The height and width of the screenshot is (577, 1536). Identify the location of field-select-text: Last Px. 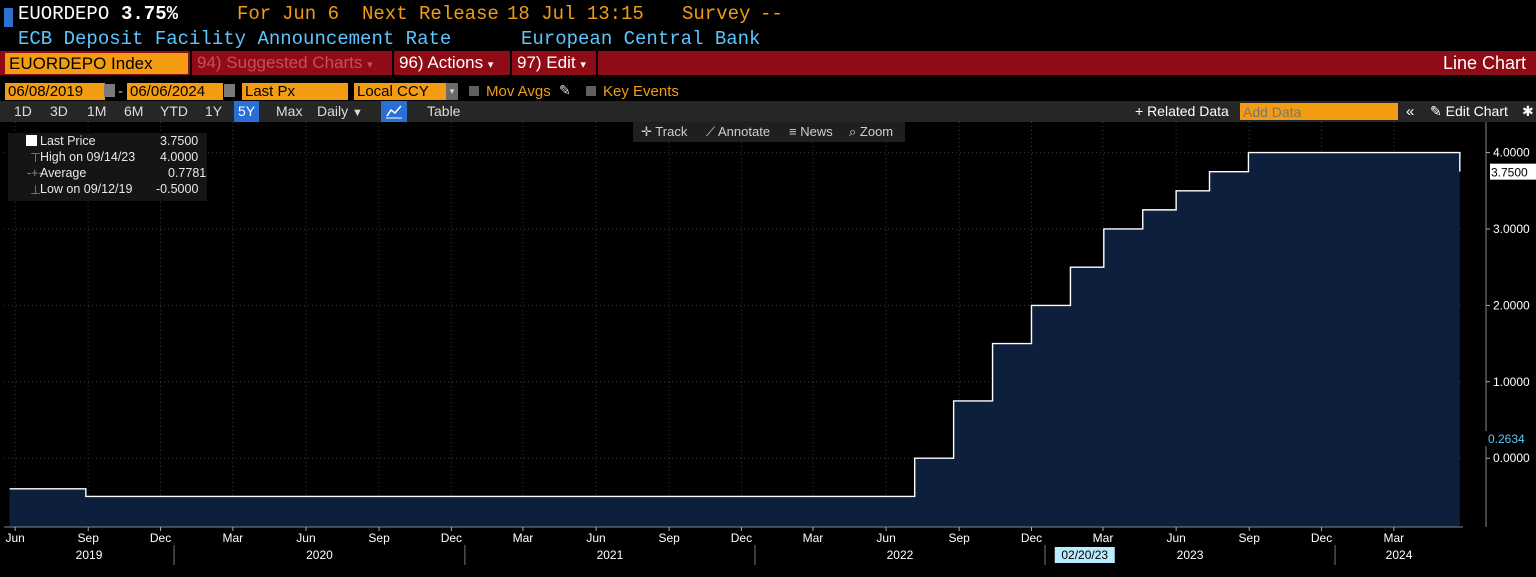
(270, 91).